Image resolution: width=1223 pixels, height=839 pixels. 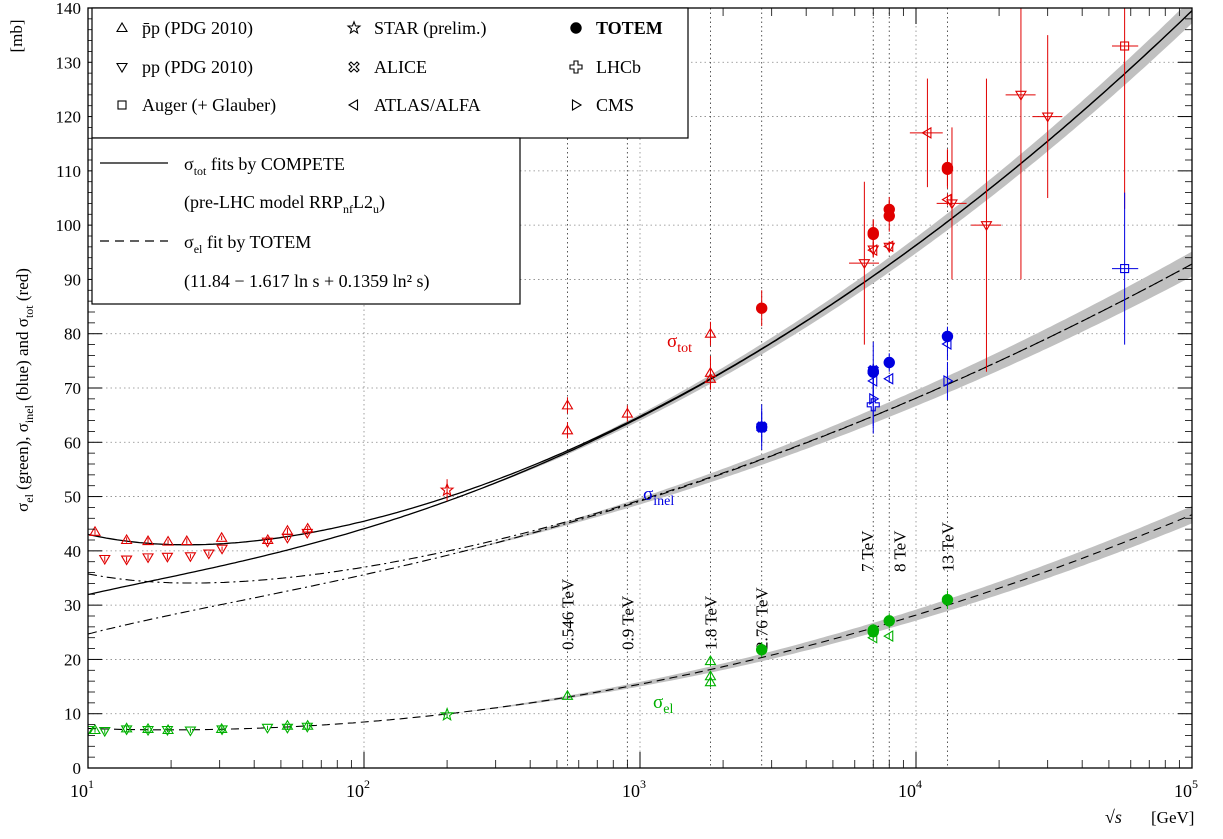 What do you see at coordinates (618, 67) in the screenshot?
I see `legend-label: LHCb` at bounding box center [618, 67].